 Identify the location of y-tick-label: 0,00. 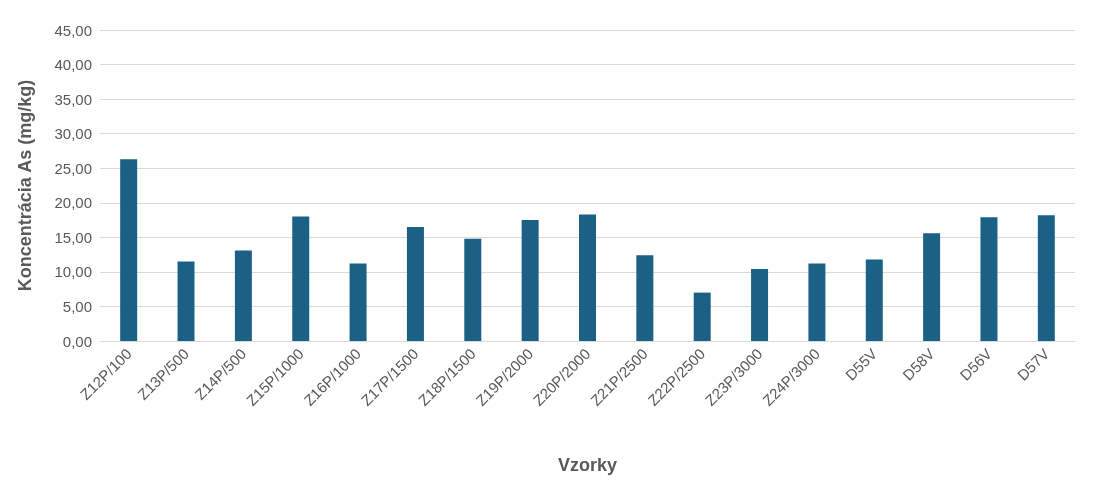
(77, 341).